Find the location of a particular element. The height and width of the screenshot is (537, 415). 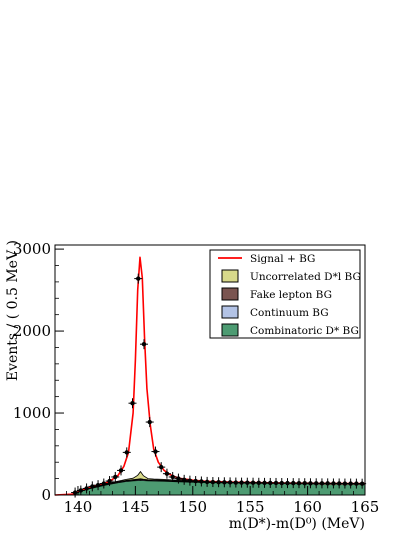

x-tick-label: 145 is located at coordinates (135, 507).